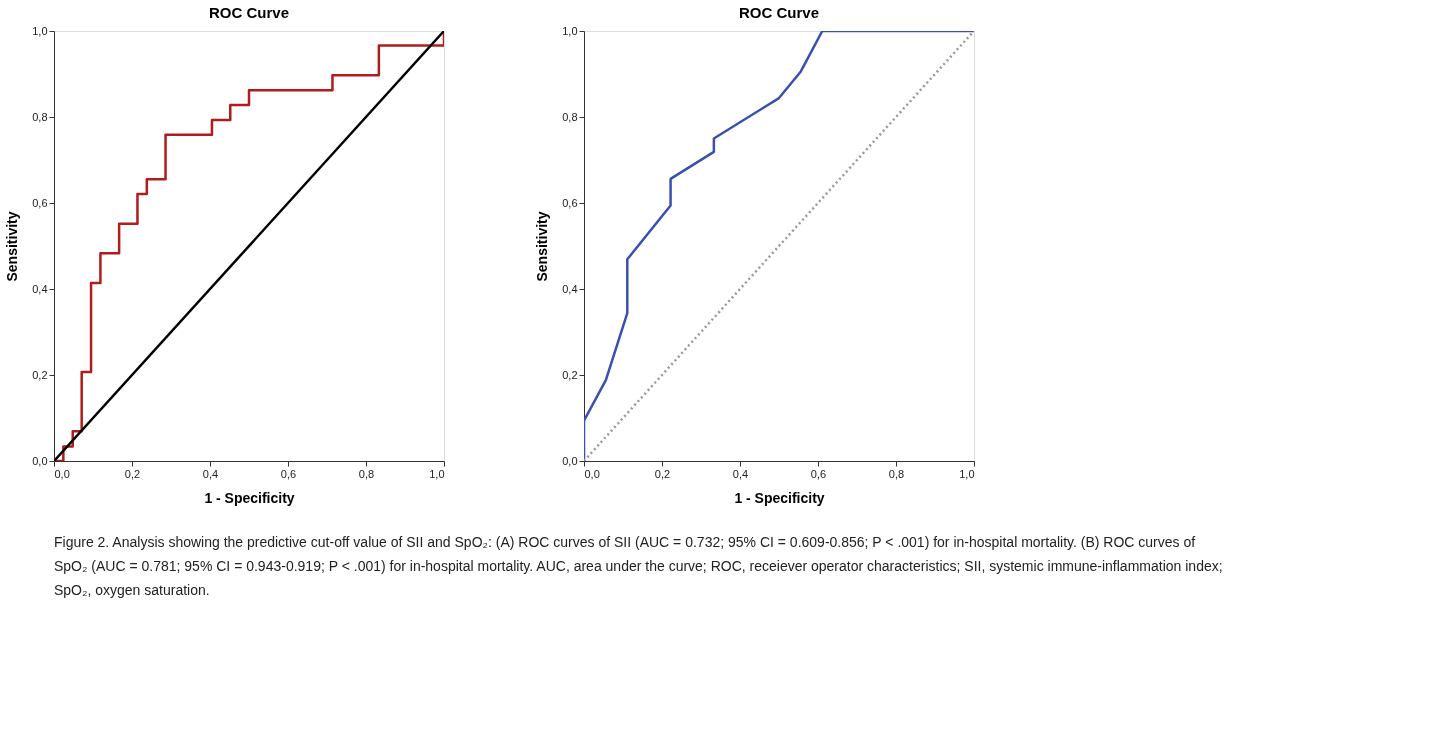 The image size is (1446, 739). I want to click on caption: Figure 2. Analysis showing the predictive cut-off value of SII and SpO₂: (A) ROC curves of SII (AUC = 0.732; 95% CI = 0.609-0.856; P < .001) for in-hospital mortality. (B) ROC curves of SpO₂ (AUC = 0.781; 95% CI = 0.943-0.919; P < .001) for in-hospital mortality. AUC, area under the curve; ROC, receiever operator characteristics; SII, systemic immune-inflammation index; SpO₂, oxygen saturation., so click(638, 566).